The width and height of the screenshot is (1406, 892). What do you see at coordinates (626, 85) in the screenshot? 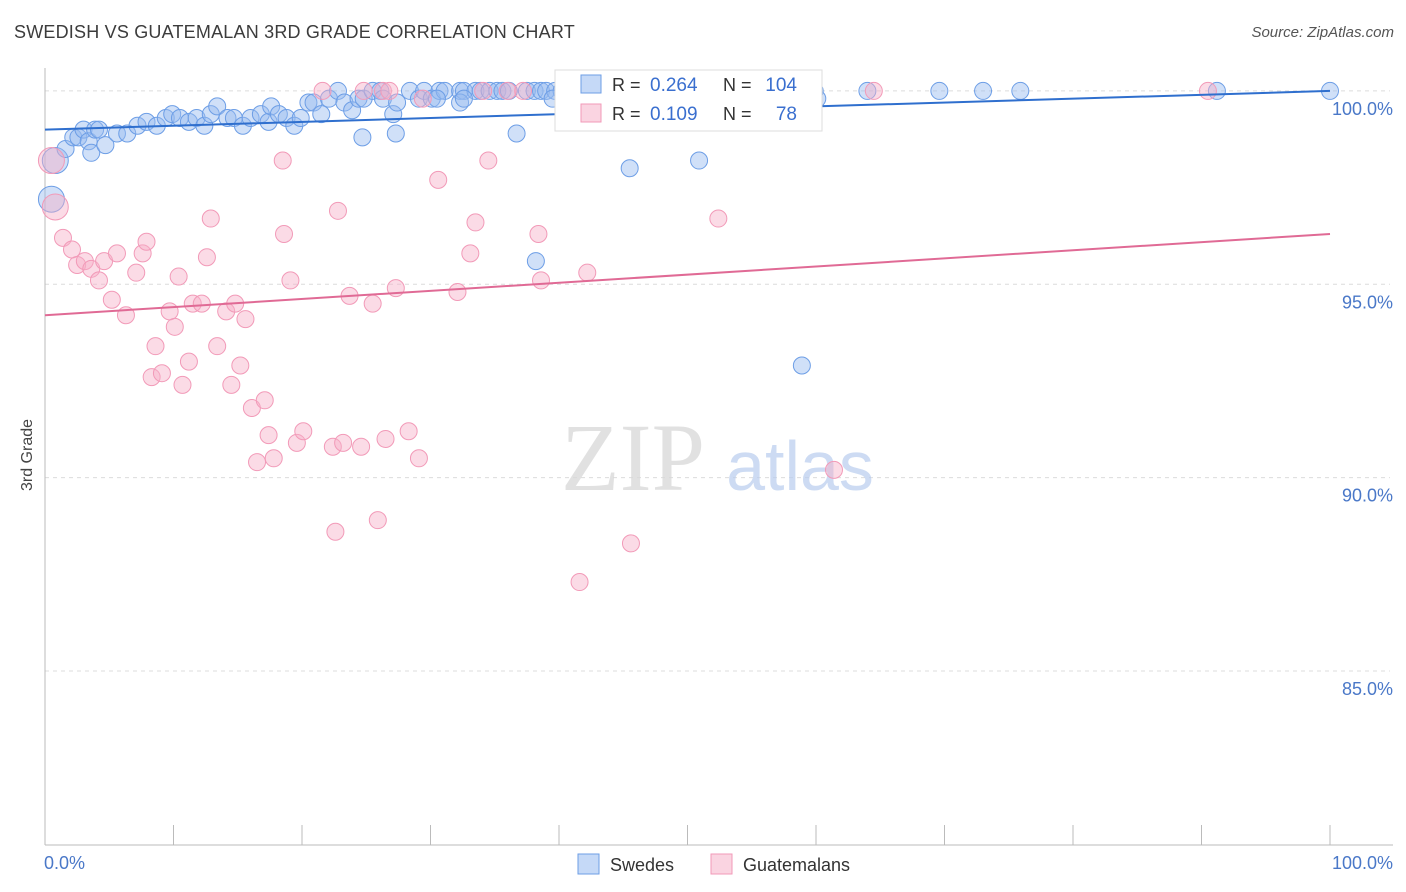
I see `stats-r-label: R =` at bounding box center [626, 85].